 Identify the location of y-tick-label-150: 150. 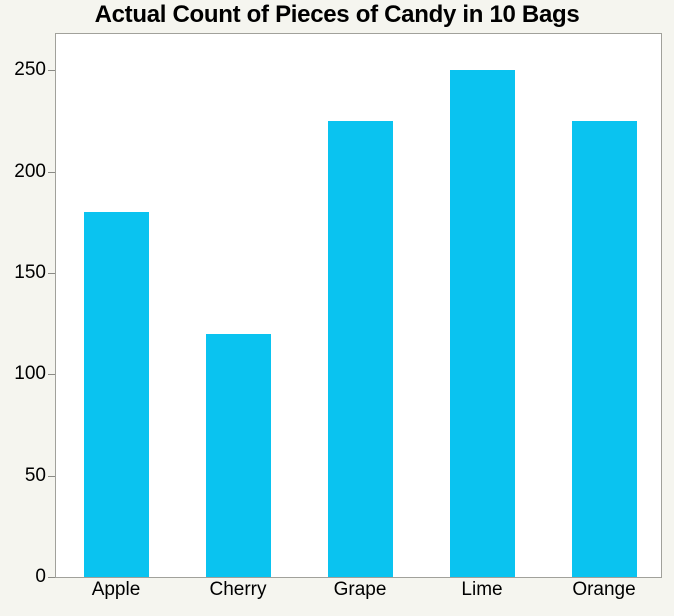
(30, 272).